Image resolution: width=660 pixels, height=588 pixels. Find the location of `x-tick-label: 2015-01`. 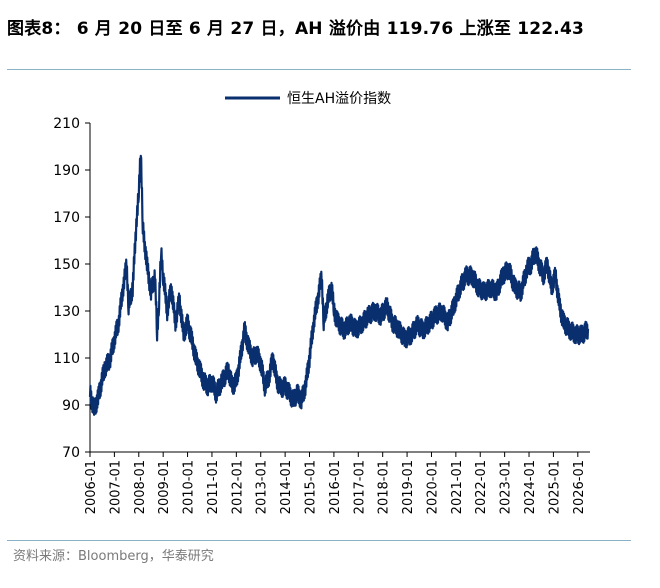

x-tick-label: 2015-01 is located at coordinates (311, 487).